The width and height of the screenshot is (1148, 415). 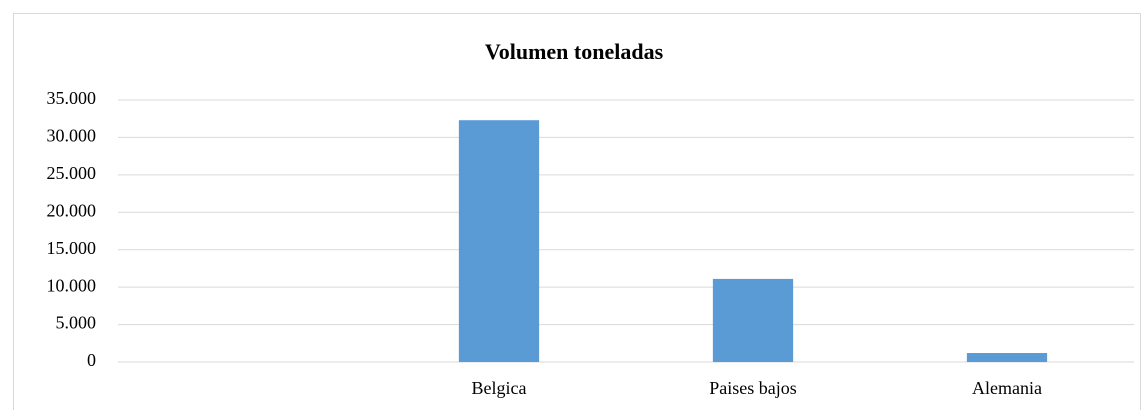 I want to click on x-tick-label: Belgica, so click(x=499, y=388).